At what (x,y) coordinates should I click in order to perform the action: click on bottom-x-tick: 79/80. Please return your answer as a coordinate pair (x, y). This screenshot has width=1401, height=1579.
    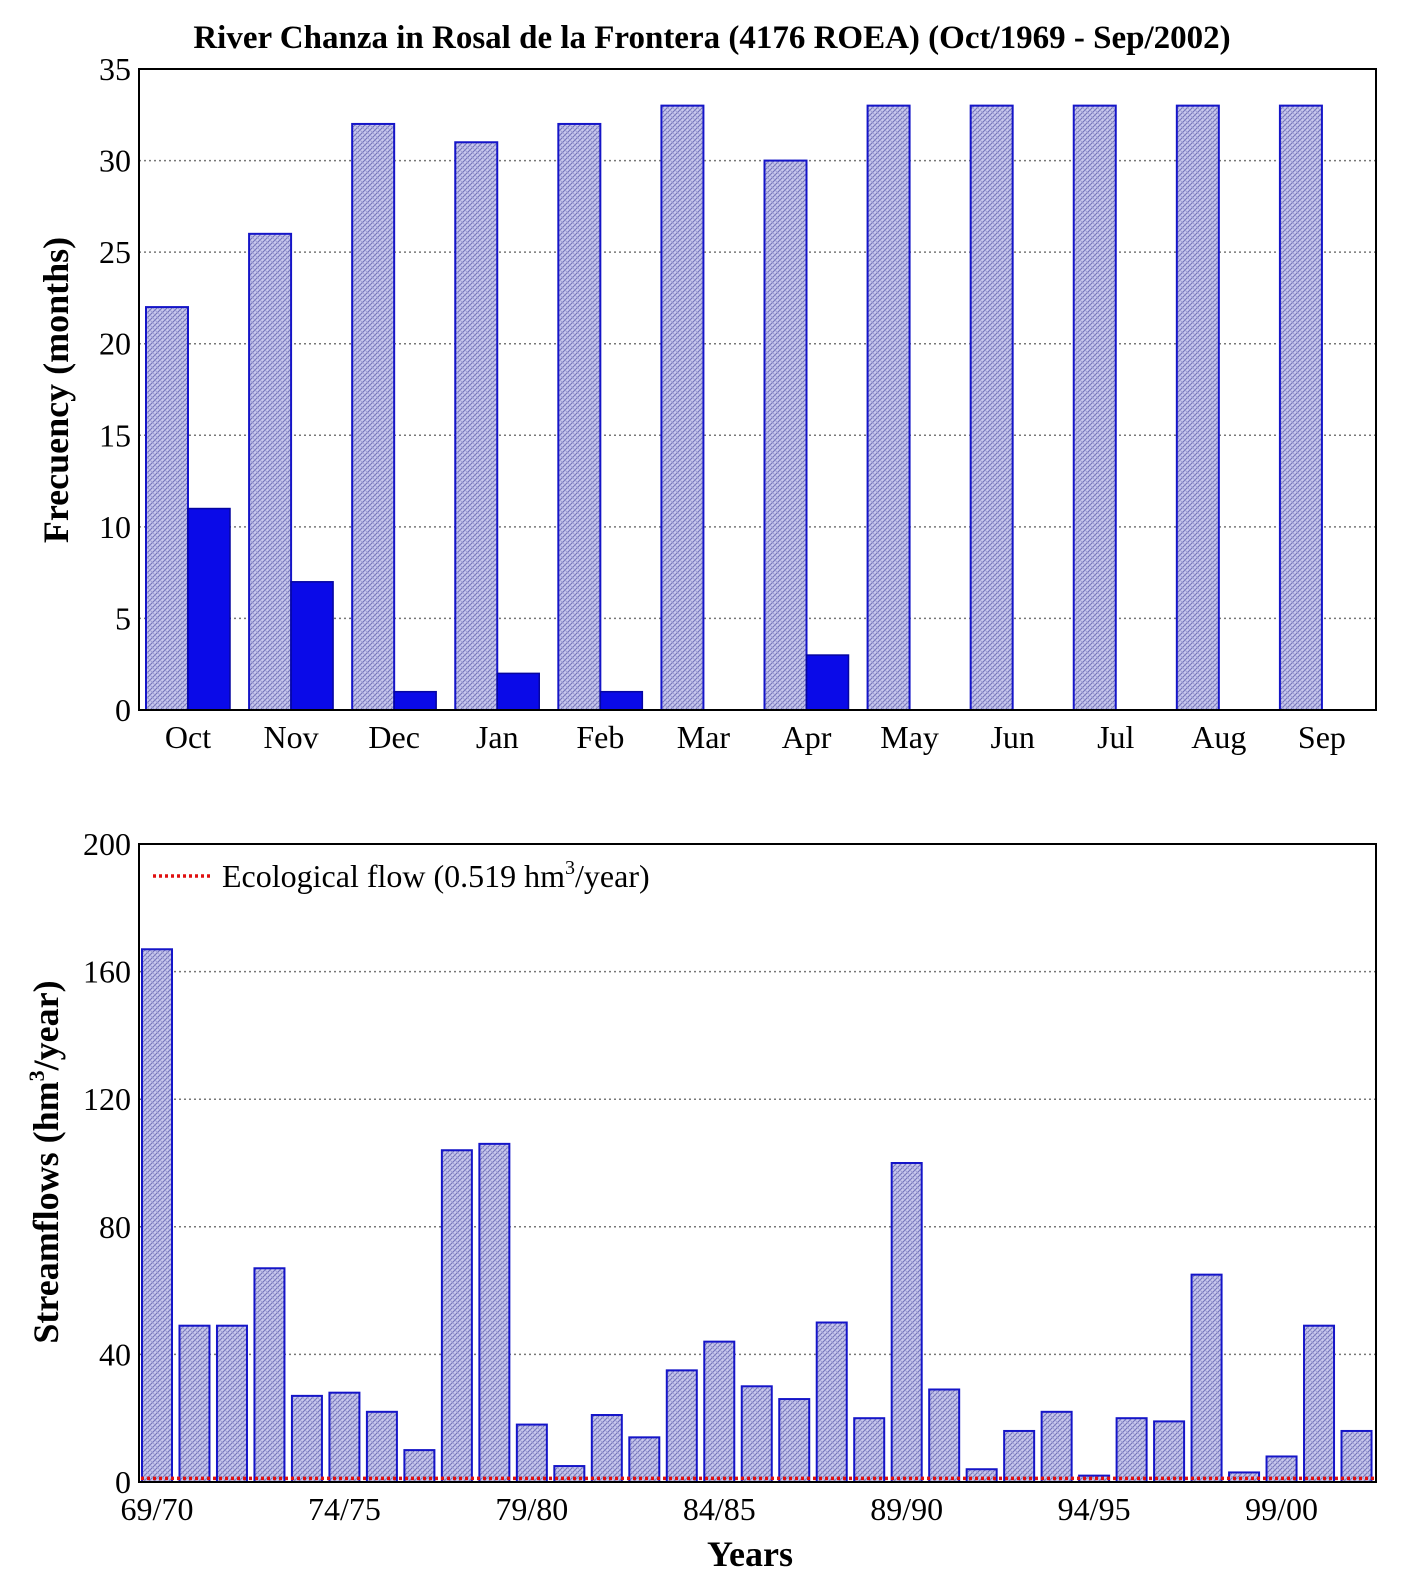
    Looking at the image, I should click on (531, 1509).